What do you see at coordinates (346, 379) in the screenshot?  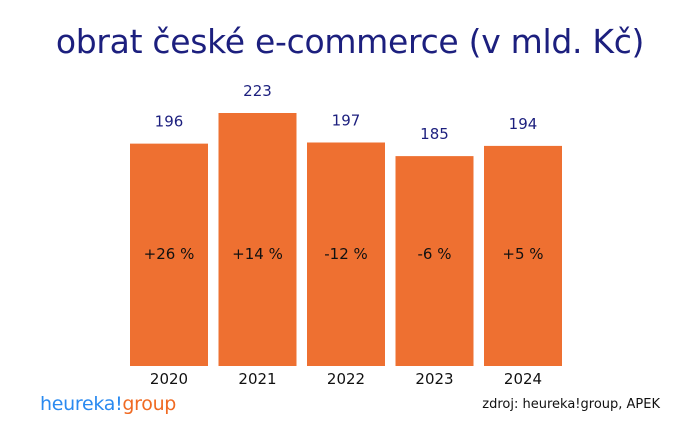 I see `x-tick-label: 2022` at bounding box center [346, 379].